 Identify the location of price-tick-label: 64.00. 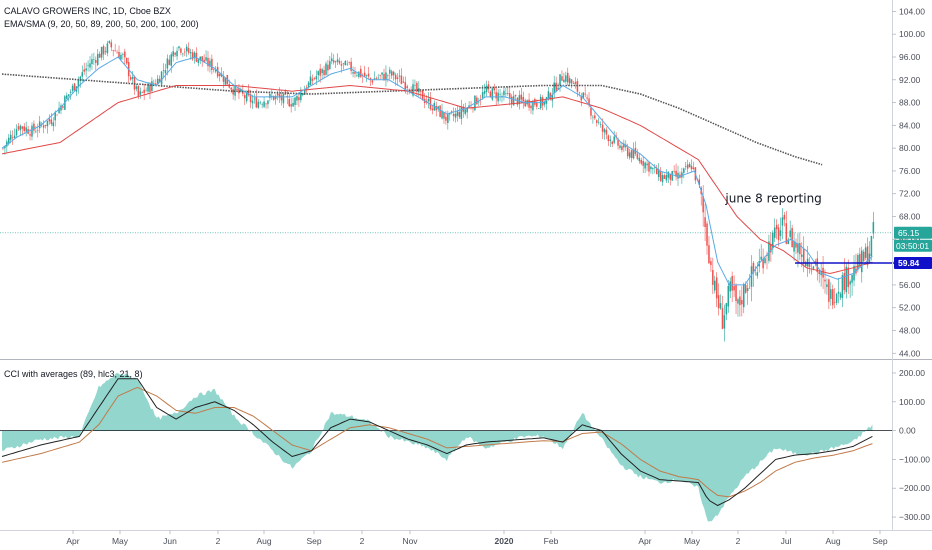
(910, 239).